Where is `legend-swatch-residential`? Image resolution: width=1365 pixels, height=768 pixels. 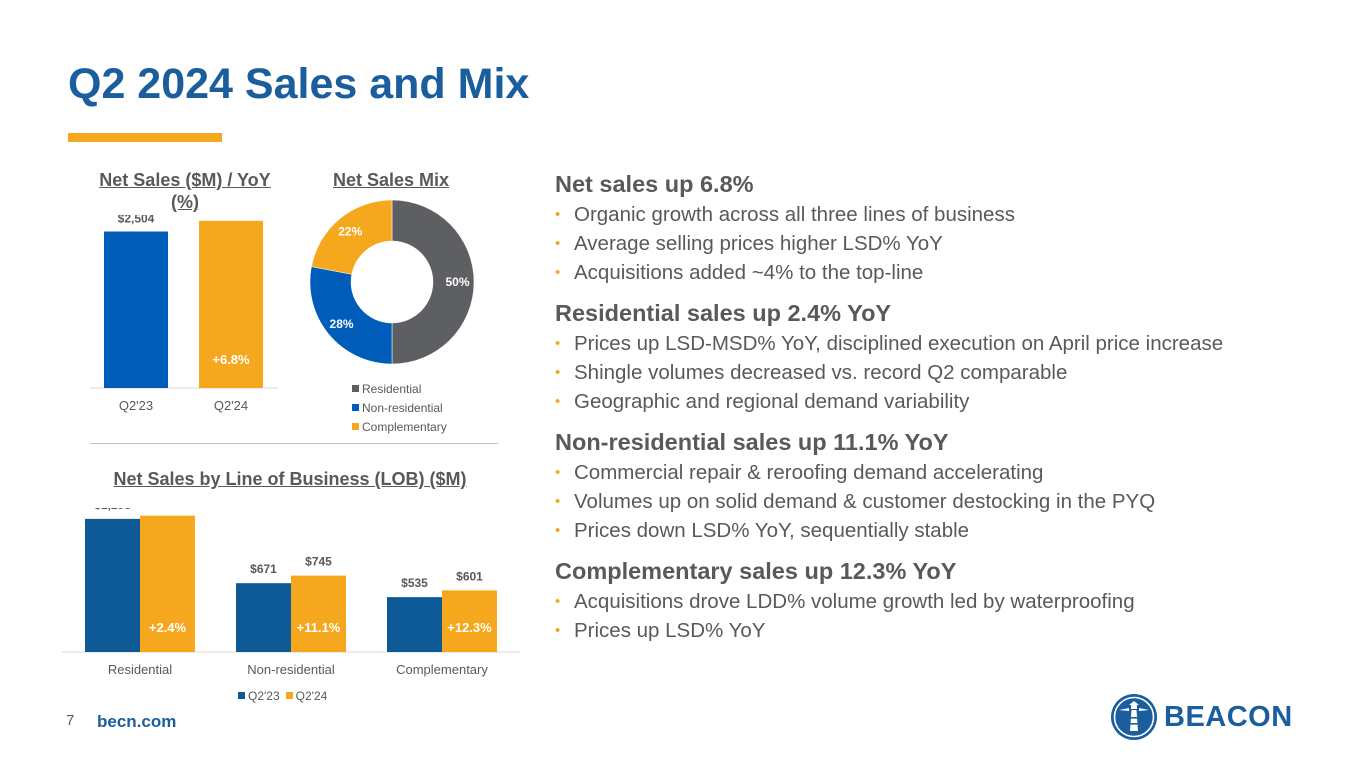 legend-swatch-residential is located at coordinates (355, 388).